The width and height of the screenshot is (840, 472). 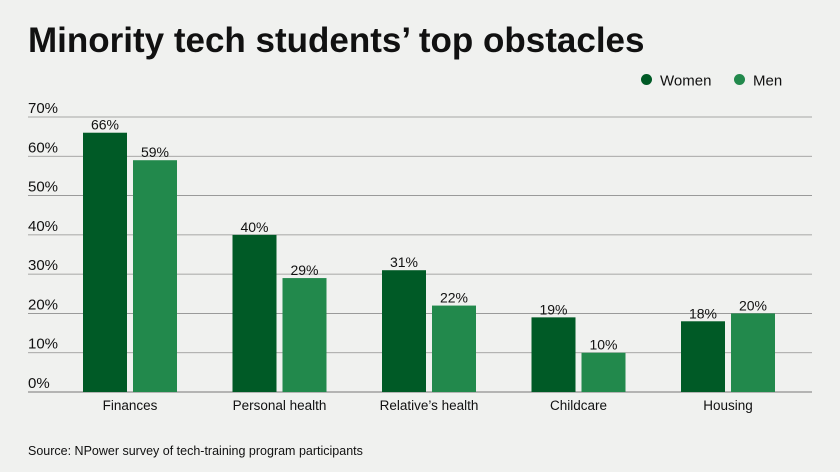 What do you see at coordinates (105, 125) in the screenshot?
I see `data-label: 66%` at bounding box center [105, 125].